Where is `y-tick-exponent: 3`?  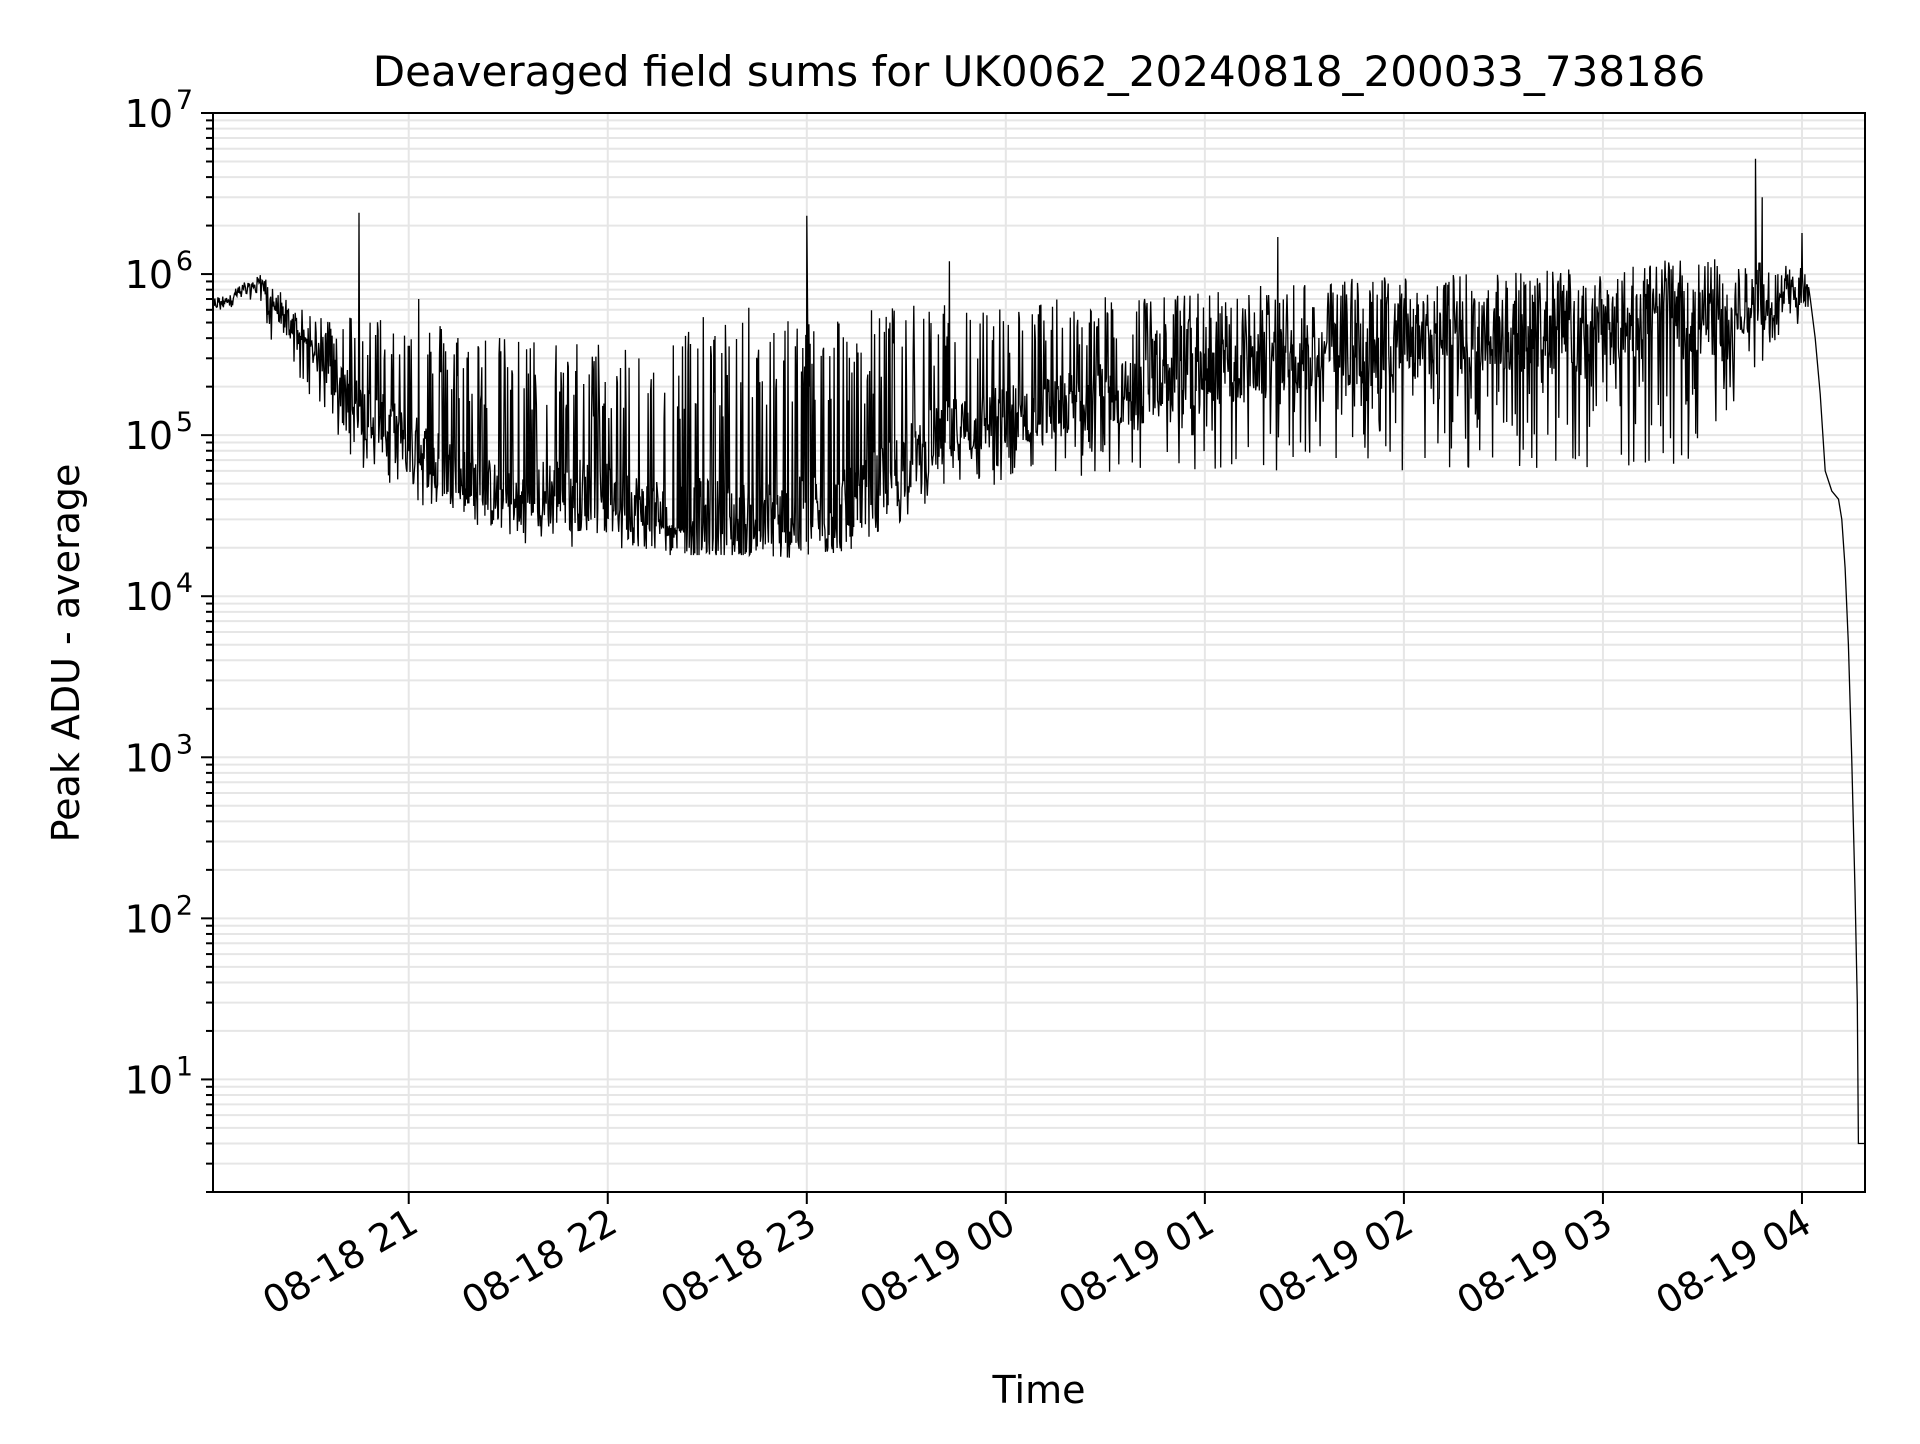 y-tick-exponent: 3 is located at coordinates (184, 744).